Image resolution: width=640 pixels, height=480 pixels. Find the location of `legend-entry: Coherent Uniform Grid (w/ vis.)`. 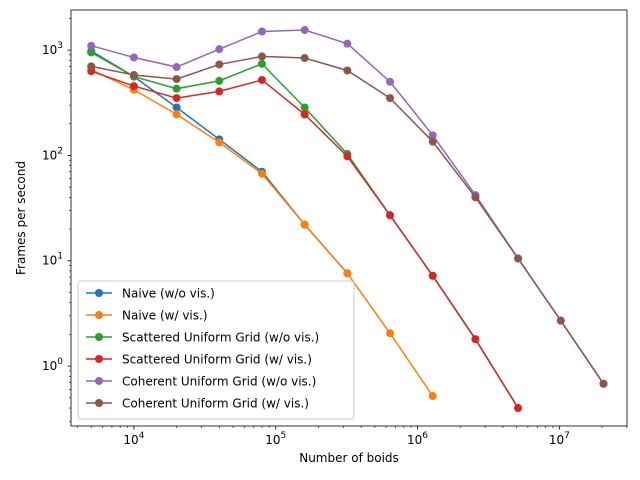

legend-entry: Coherent Uniform Grid (w/ vis.) is located at coordinates (197, 404).